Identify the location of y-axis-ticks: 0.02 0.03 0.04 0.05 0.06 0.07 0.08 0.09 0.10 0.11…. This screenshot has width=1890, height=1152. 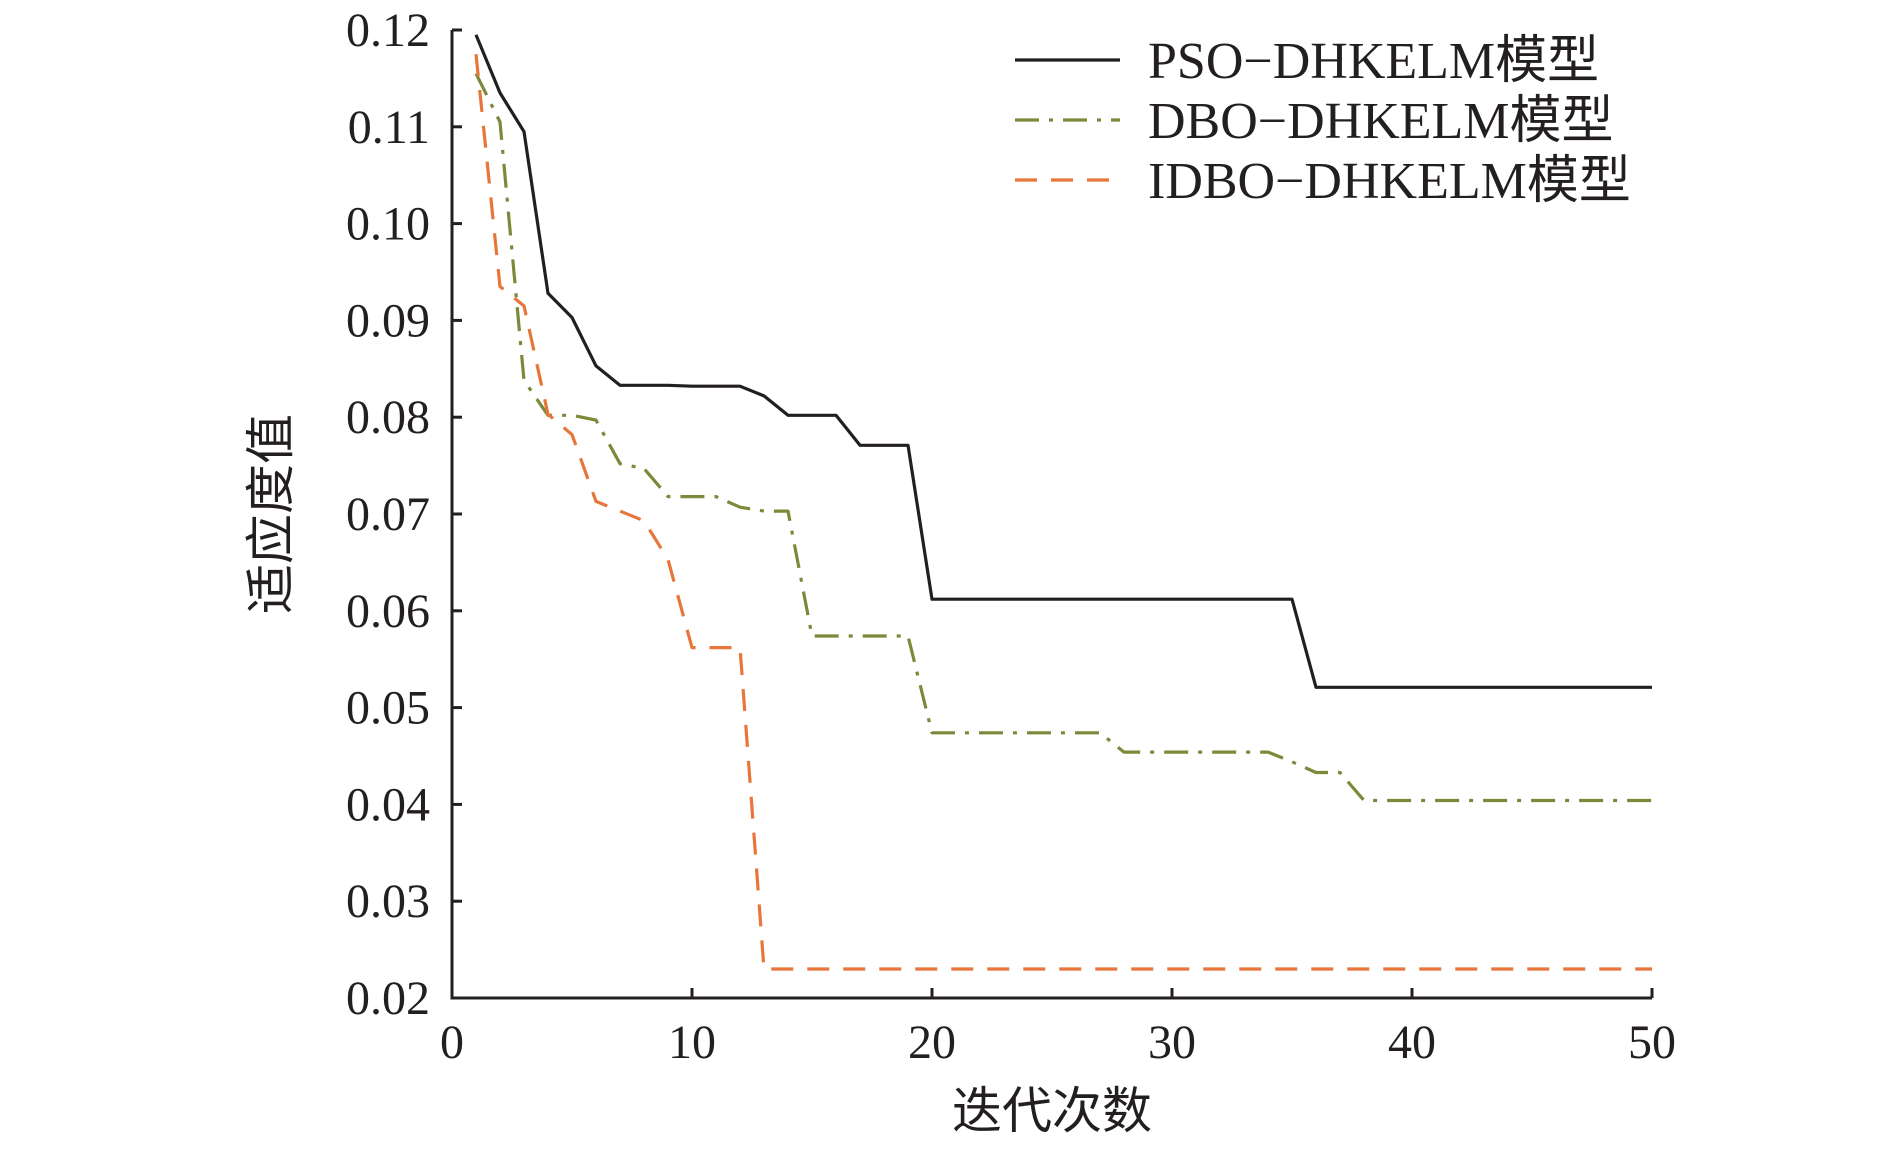
(404, 514).